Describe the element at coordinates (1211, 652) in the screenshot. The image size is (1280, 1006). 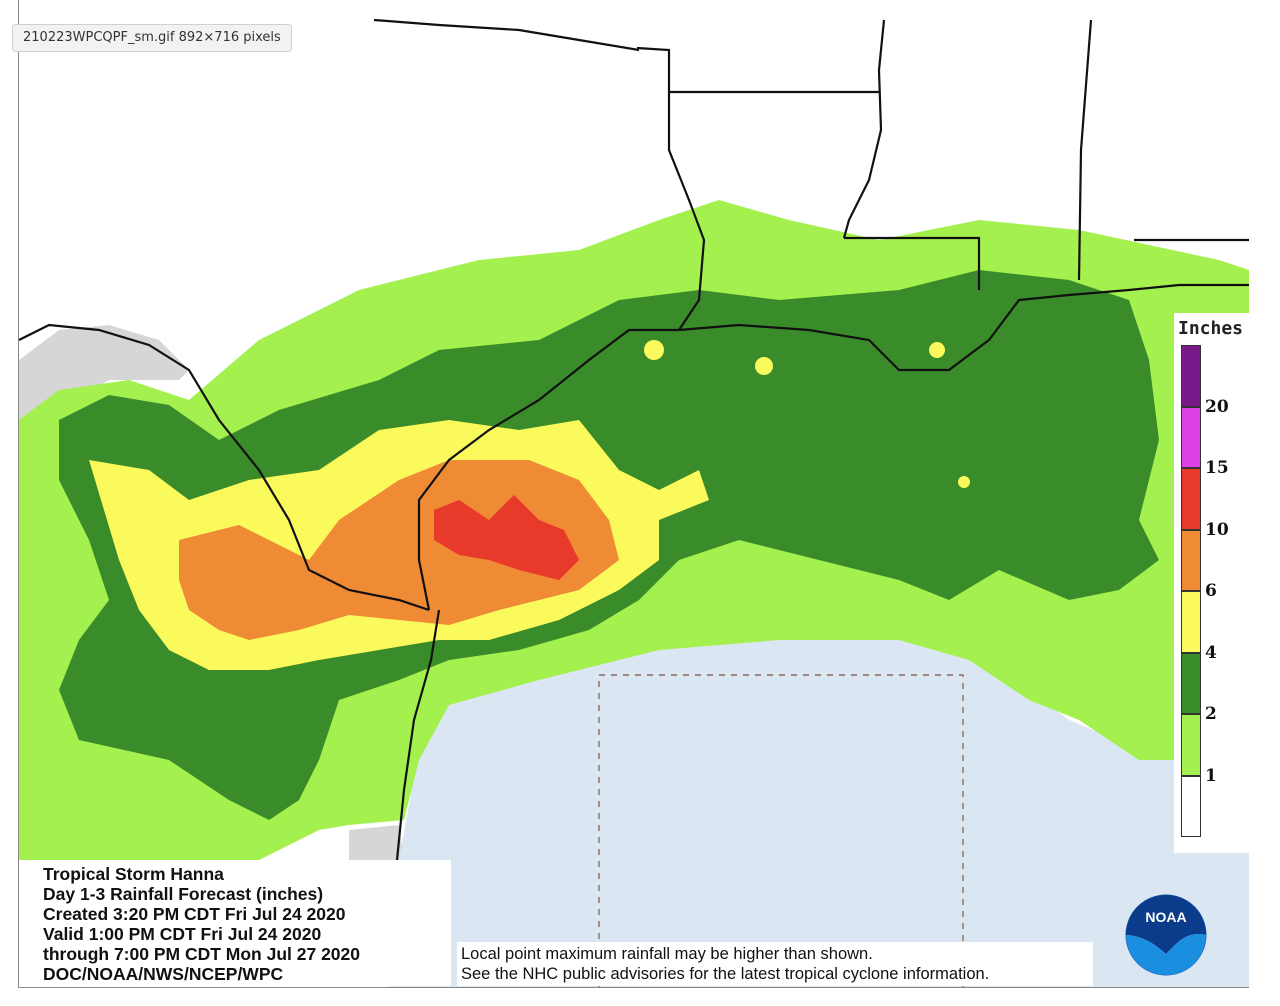
I see `legend-label: 4` at that location.